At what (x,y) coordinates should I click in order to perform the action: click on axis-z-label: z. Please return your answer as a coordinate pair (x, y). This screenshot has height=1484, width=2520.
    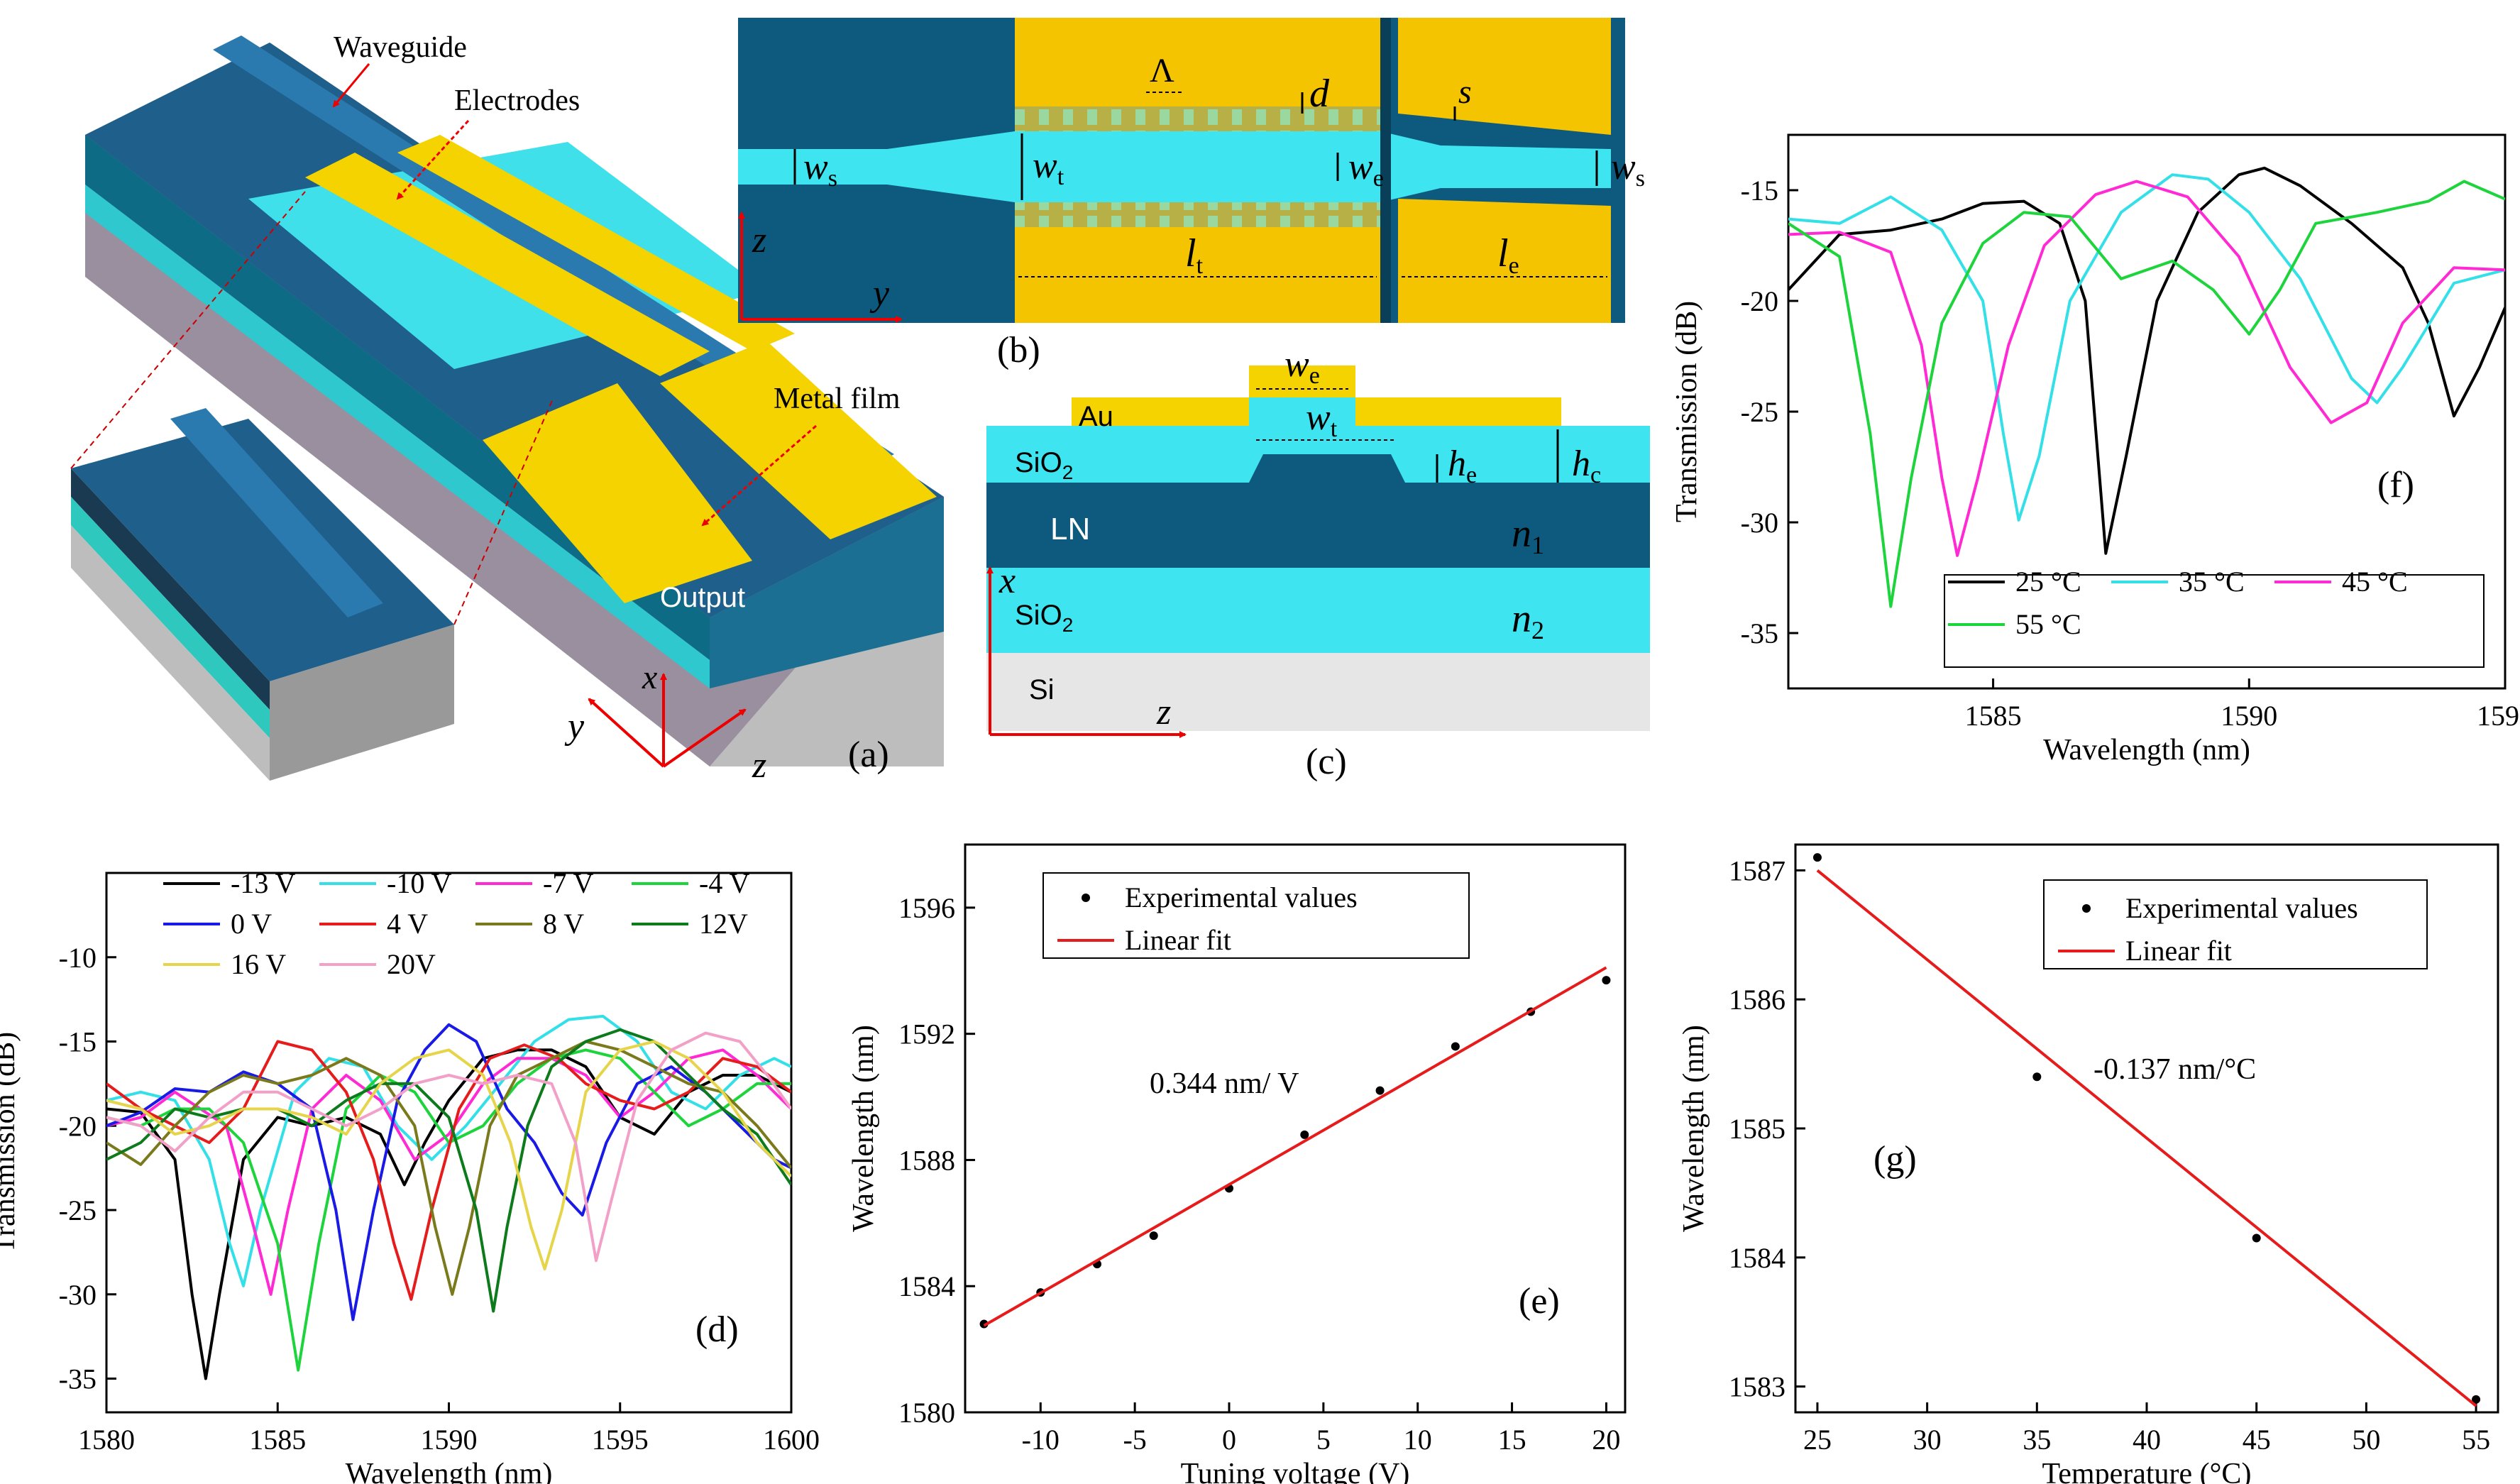
    Looking at the image, I should click on (759, 765).